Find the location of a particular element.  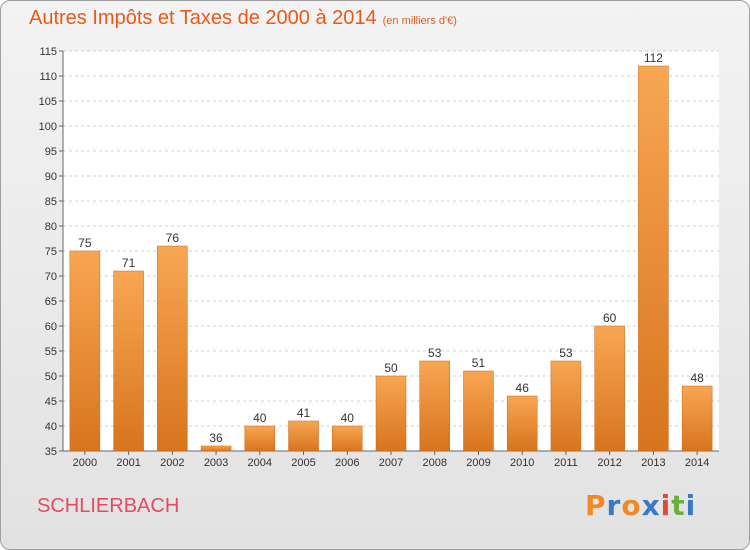

logo-letter: P is located at coordinates (596, 505).